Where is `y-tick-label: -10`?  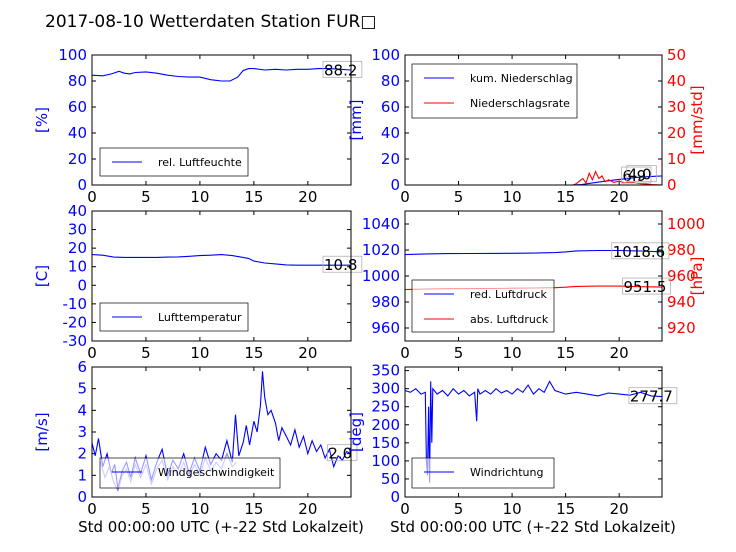 y-tick-label: -10 is located at coordinates (75, 304).